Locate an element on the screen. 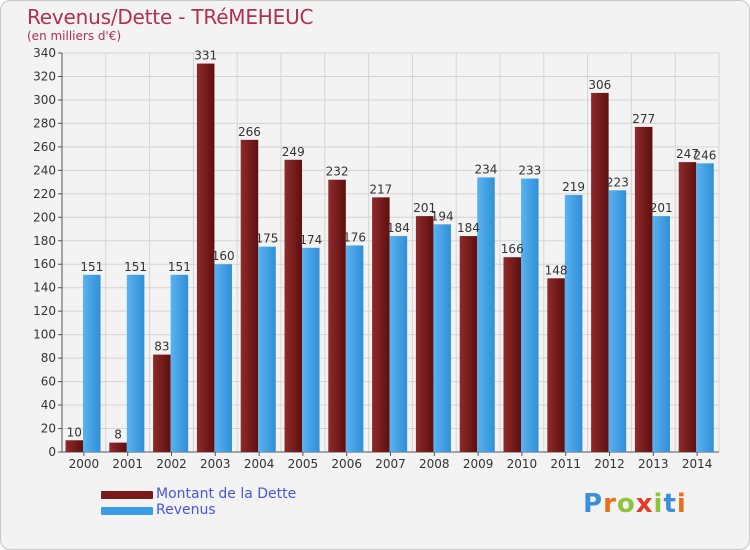  data-label: 234 is located at coordinates (486, 169).